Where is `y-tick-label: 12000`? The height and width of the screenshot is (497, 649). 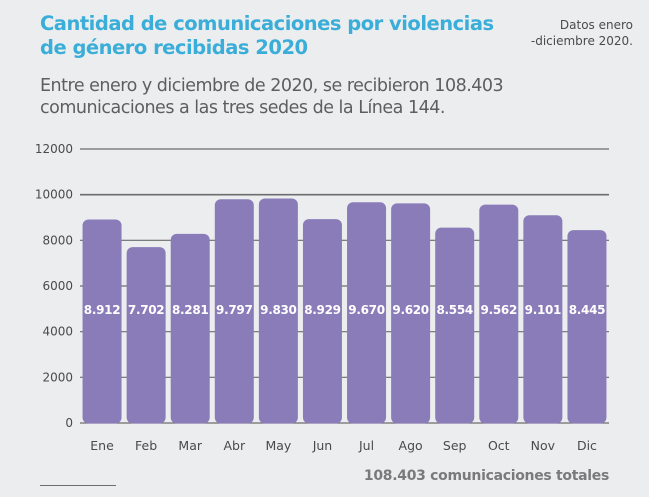 y-tick-label: 12000 is located at coordinates (54, 149).